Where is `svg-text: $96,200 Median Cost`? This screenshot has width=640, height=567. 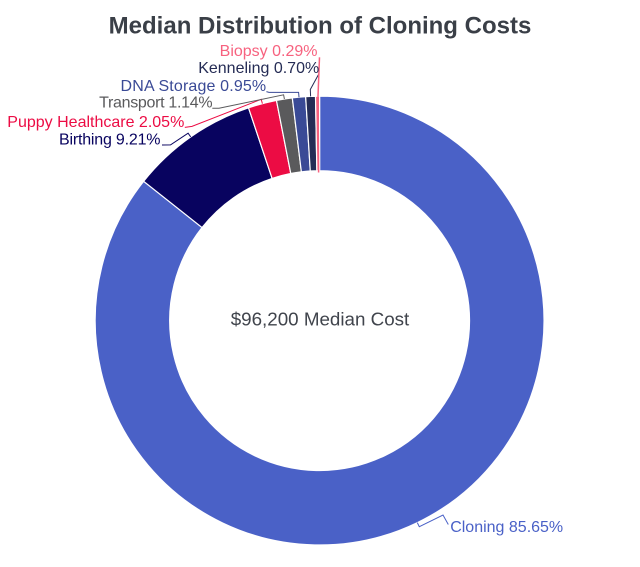
svg-text: $96,200 Median Cost is located at coordinates (320, 318).